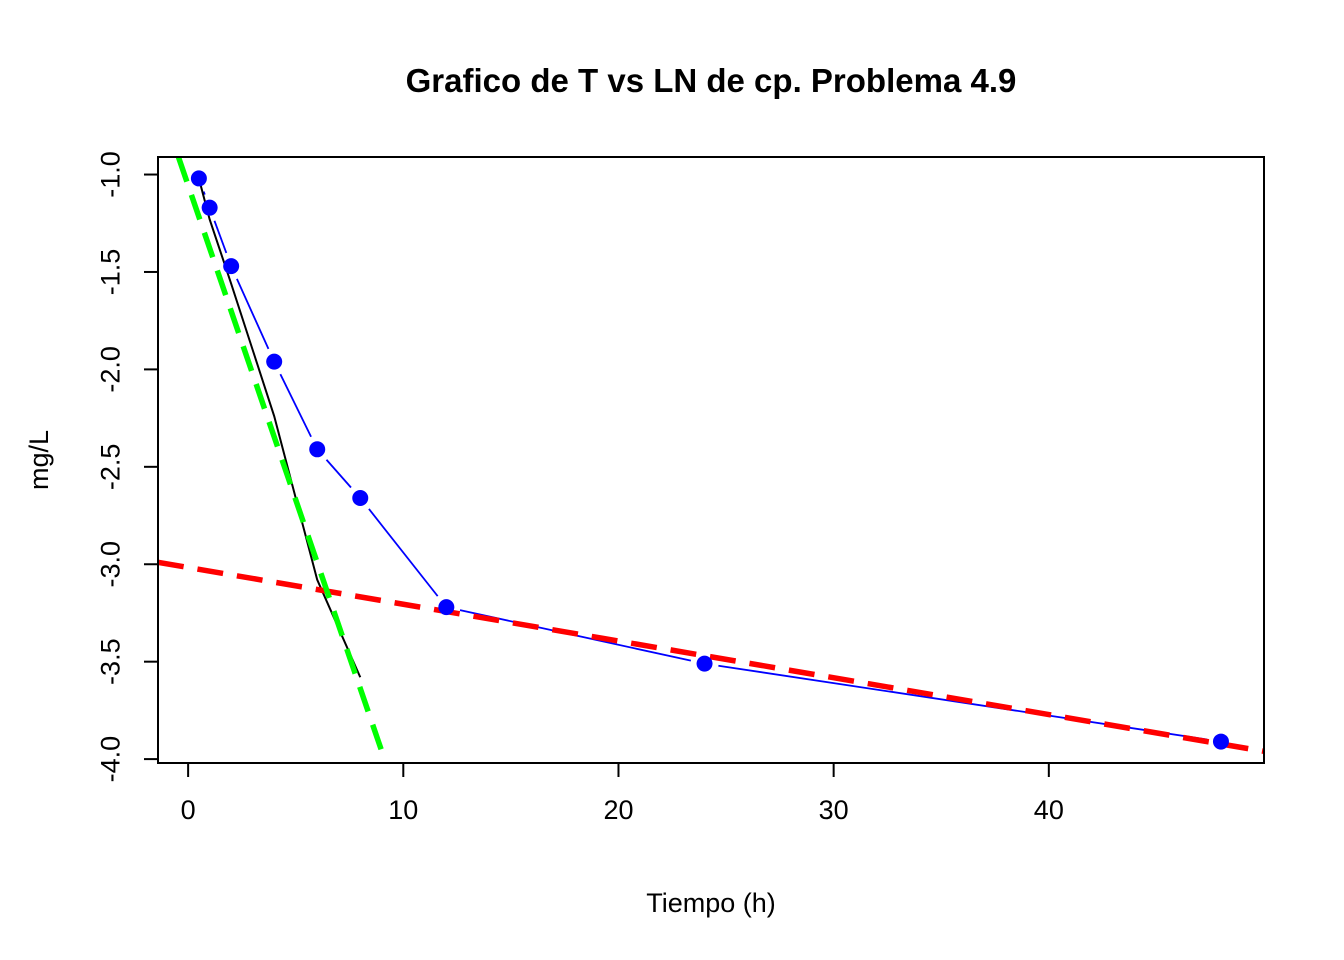 This screenshot has height=960, width=1344. What do you see at coordinates (711, 903) in the screenshot?
I see `x-axis-label: Tiempo (h)` at bounding box center [711, 903].